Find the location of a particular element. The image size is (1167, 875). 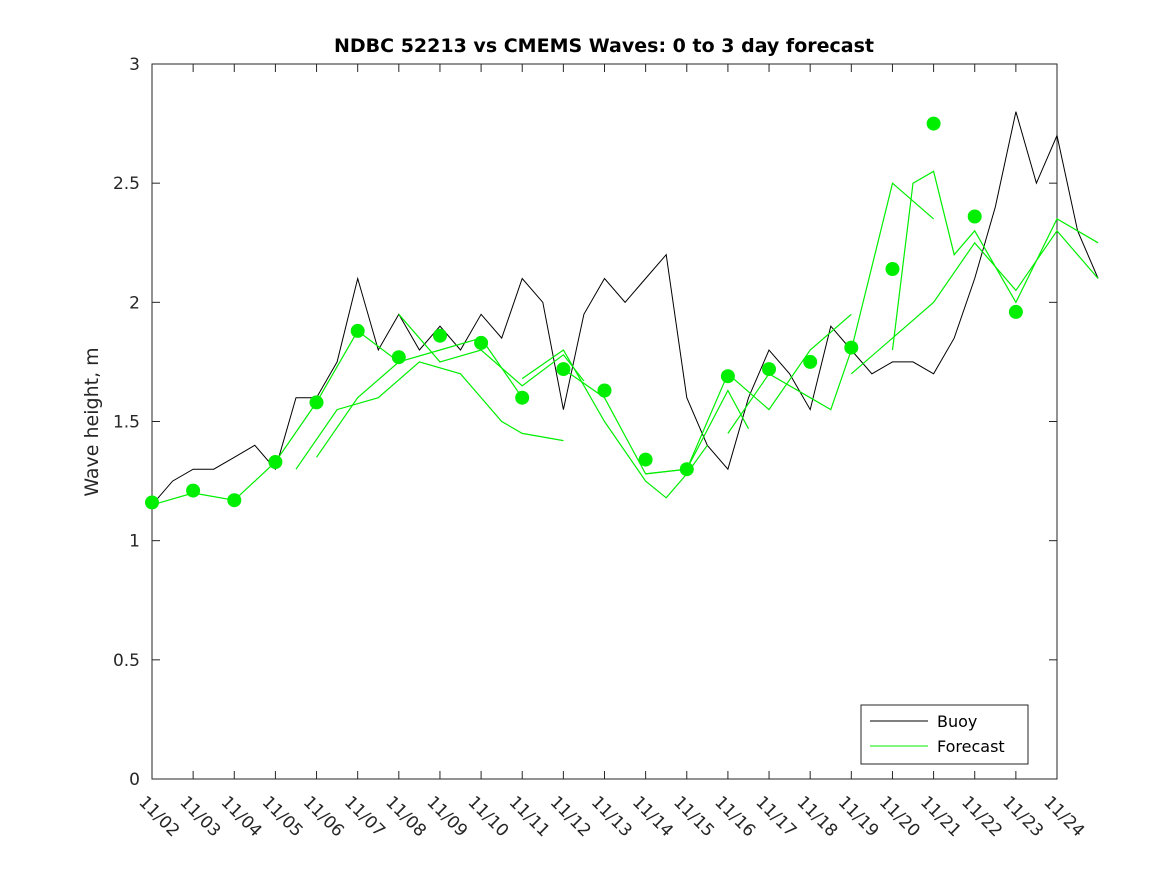

y-tick-label: 3 is located at coordinates (134, 65).